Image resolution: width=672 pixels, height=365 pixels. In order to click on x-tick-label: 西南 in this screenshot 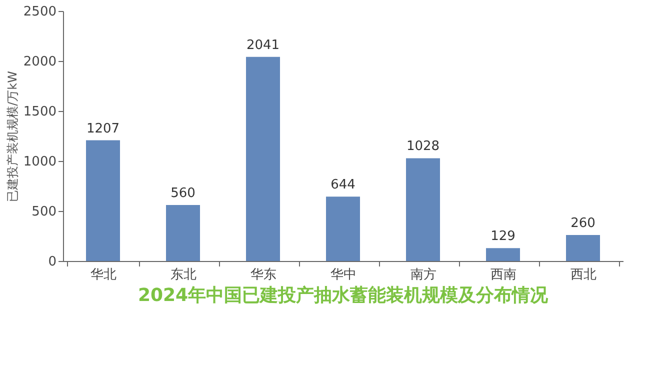, I will do `click(503, 275)`.